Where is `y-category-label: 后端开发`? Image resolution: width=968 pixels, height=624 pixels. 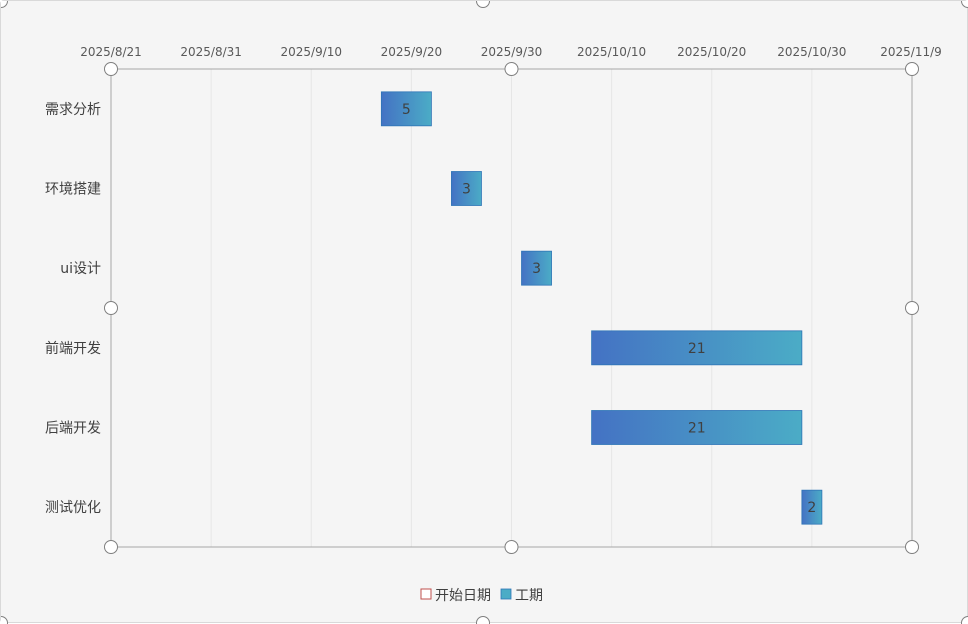
y-category-label: 后端开发 is located at coordinates (73, 429).